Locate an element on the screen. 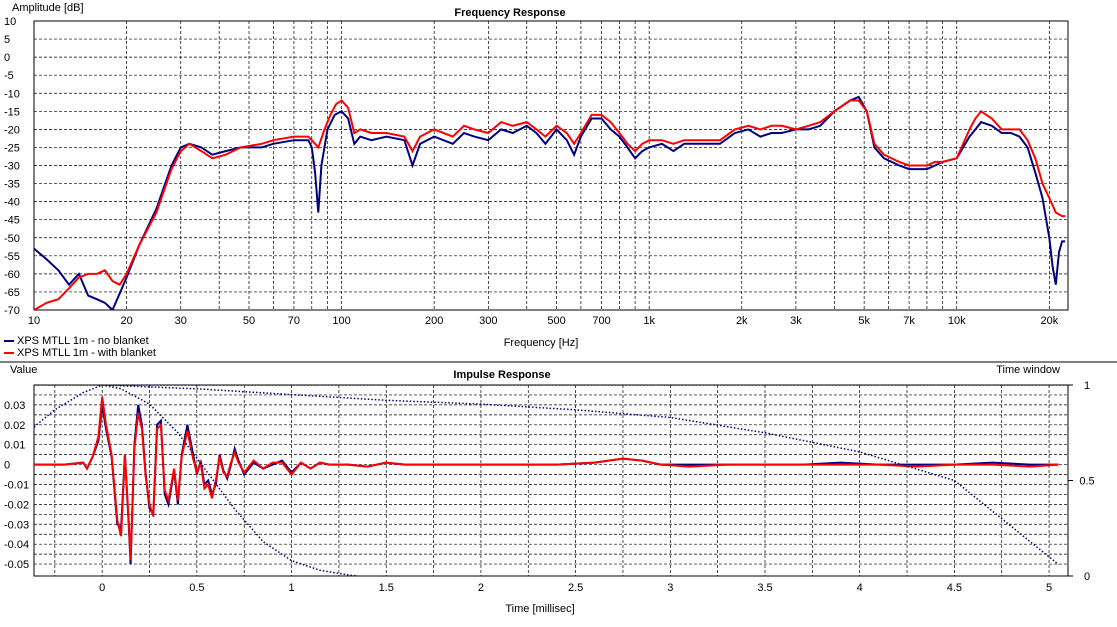 This screenshot has height=627, width=1117. ir-y-tick-label: -0.03 is located at coordinates (16, 525).